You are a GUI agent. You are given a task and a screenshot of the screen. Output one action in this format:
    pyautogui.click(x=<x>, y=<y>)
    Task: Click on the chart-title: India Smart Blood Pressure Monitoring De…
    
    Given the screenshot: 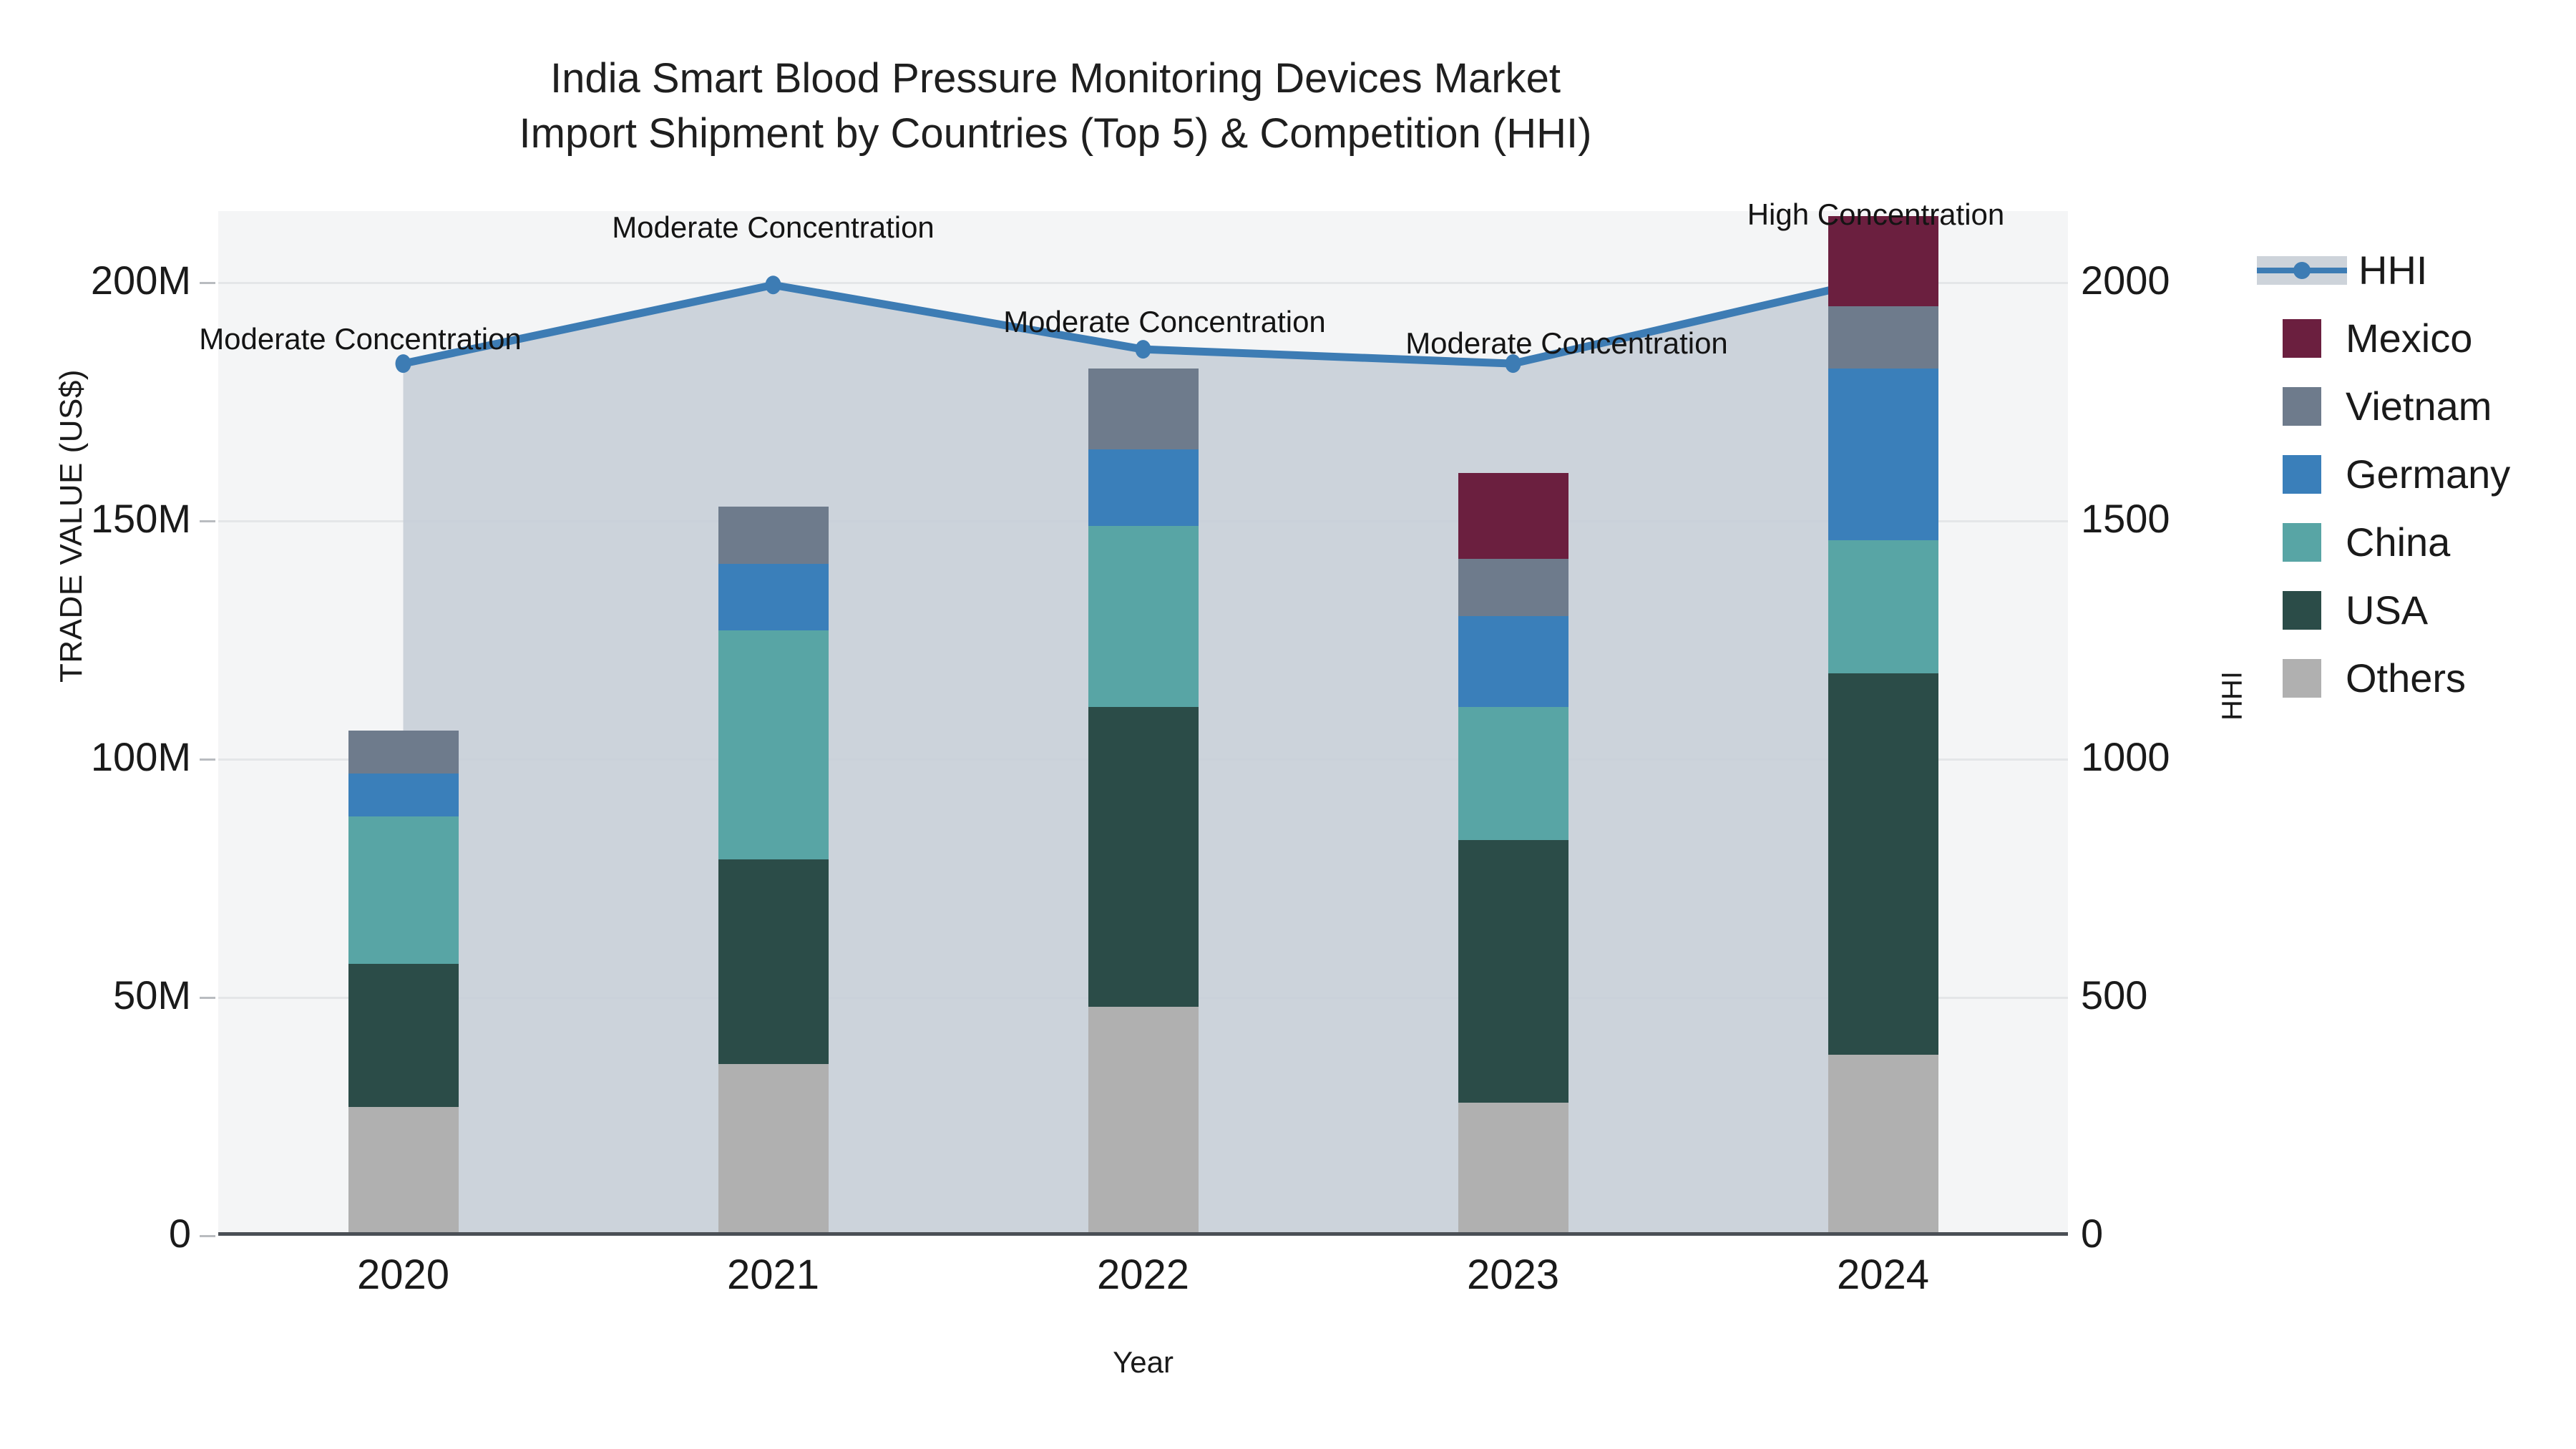 What is the action you would take?
    pyautogui.click(x=1055, y=106)
    